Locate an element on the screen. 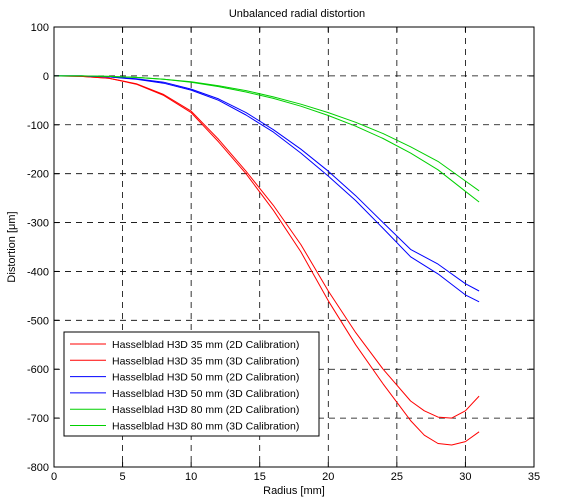 This screenshot has width=561, height=501. x-tick-label: 20 is located at coordinates (328, 477).